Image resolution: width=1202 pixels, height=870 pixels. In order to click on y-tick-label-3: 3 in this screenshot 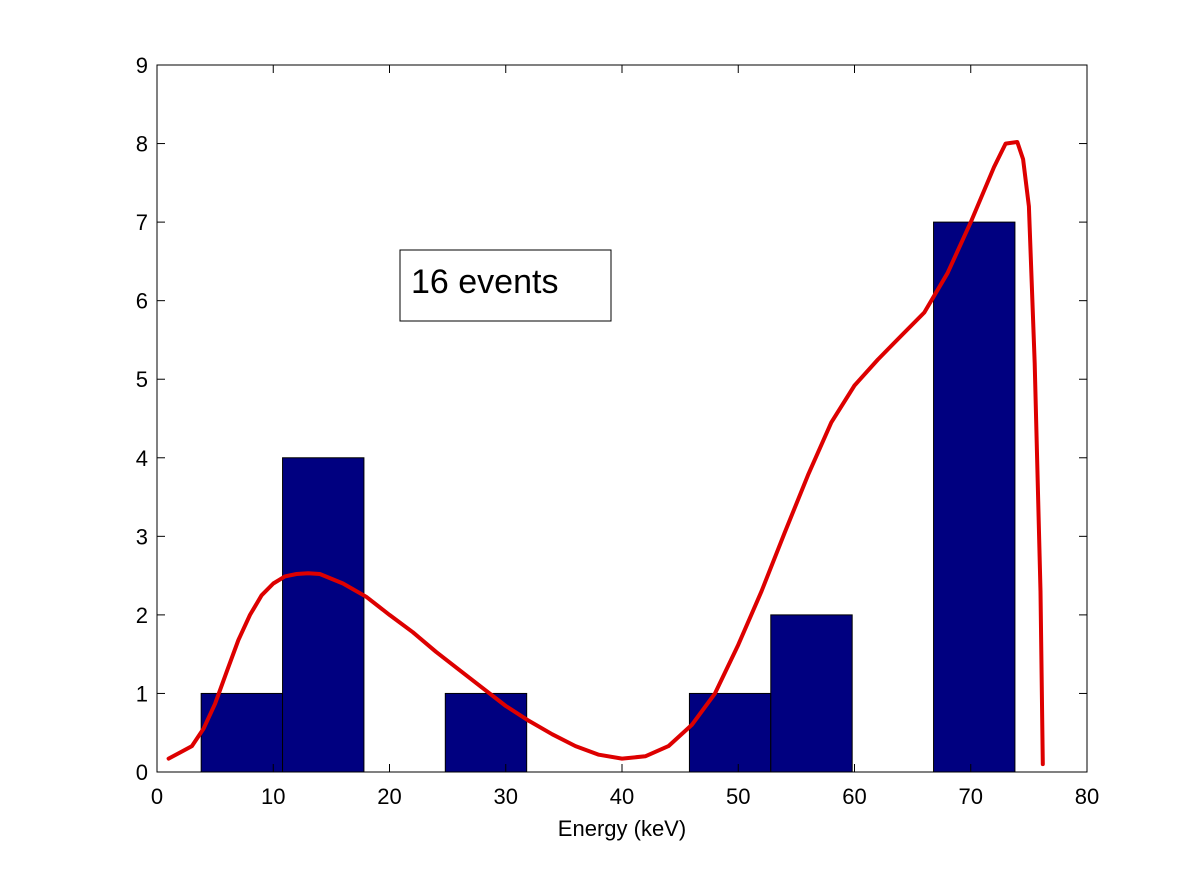, I will do `click(142, 536)`.